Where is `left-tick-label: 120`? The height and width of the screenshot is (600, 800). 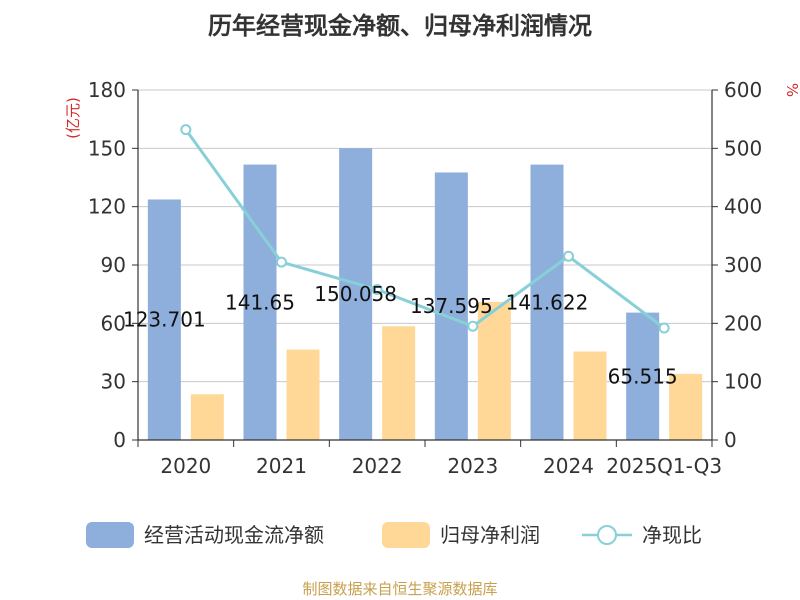 left-tick-label: 120 is located at coordinates (107, 207).